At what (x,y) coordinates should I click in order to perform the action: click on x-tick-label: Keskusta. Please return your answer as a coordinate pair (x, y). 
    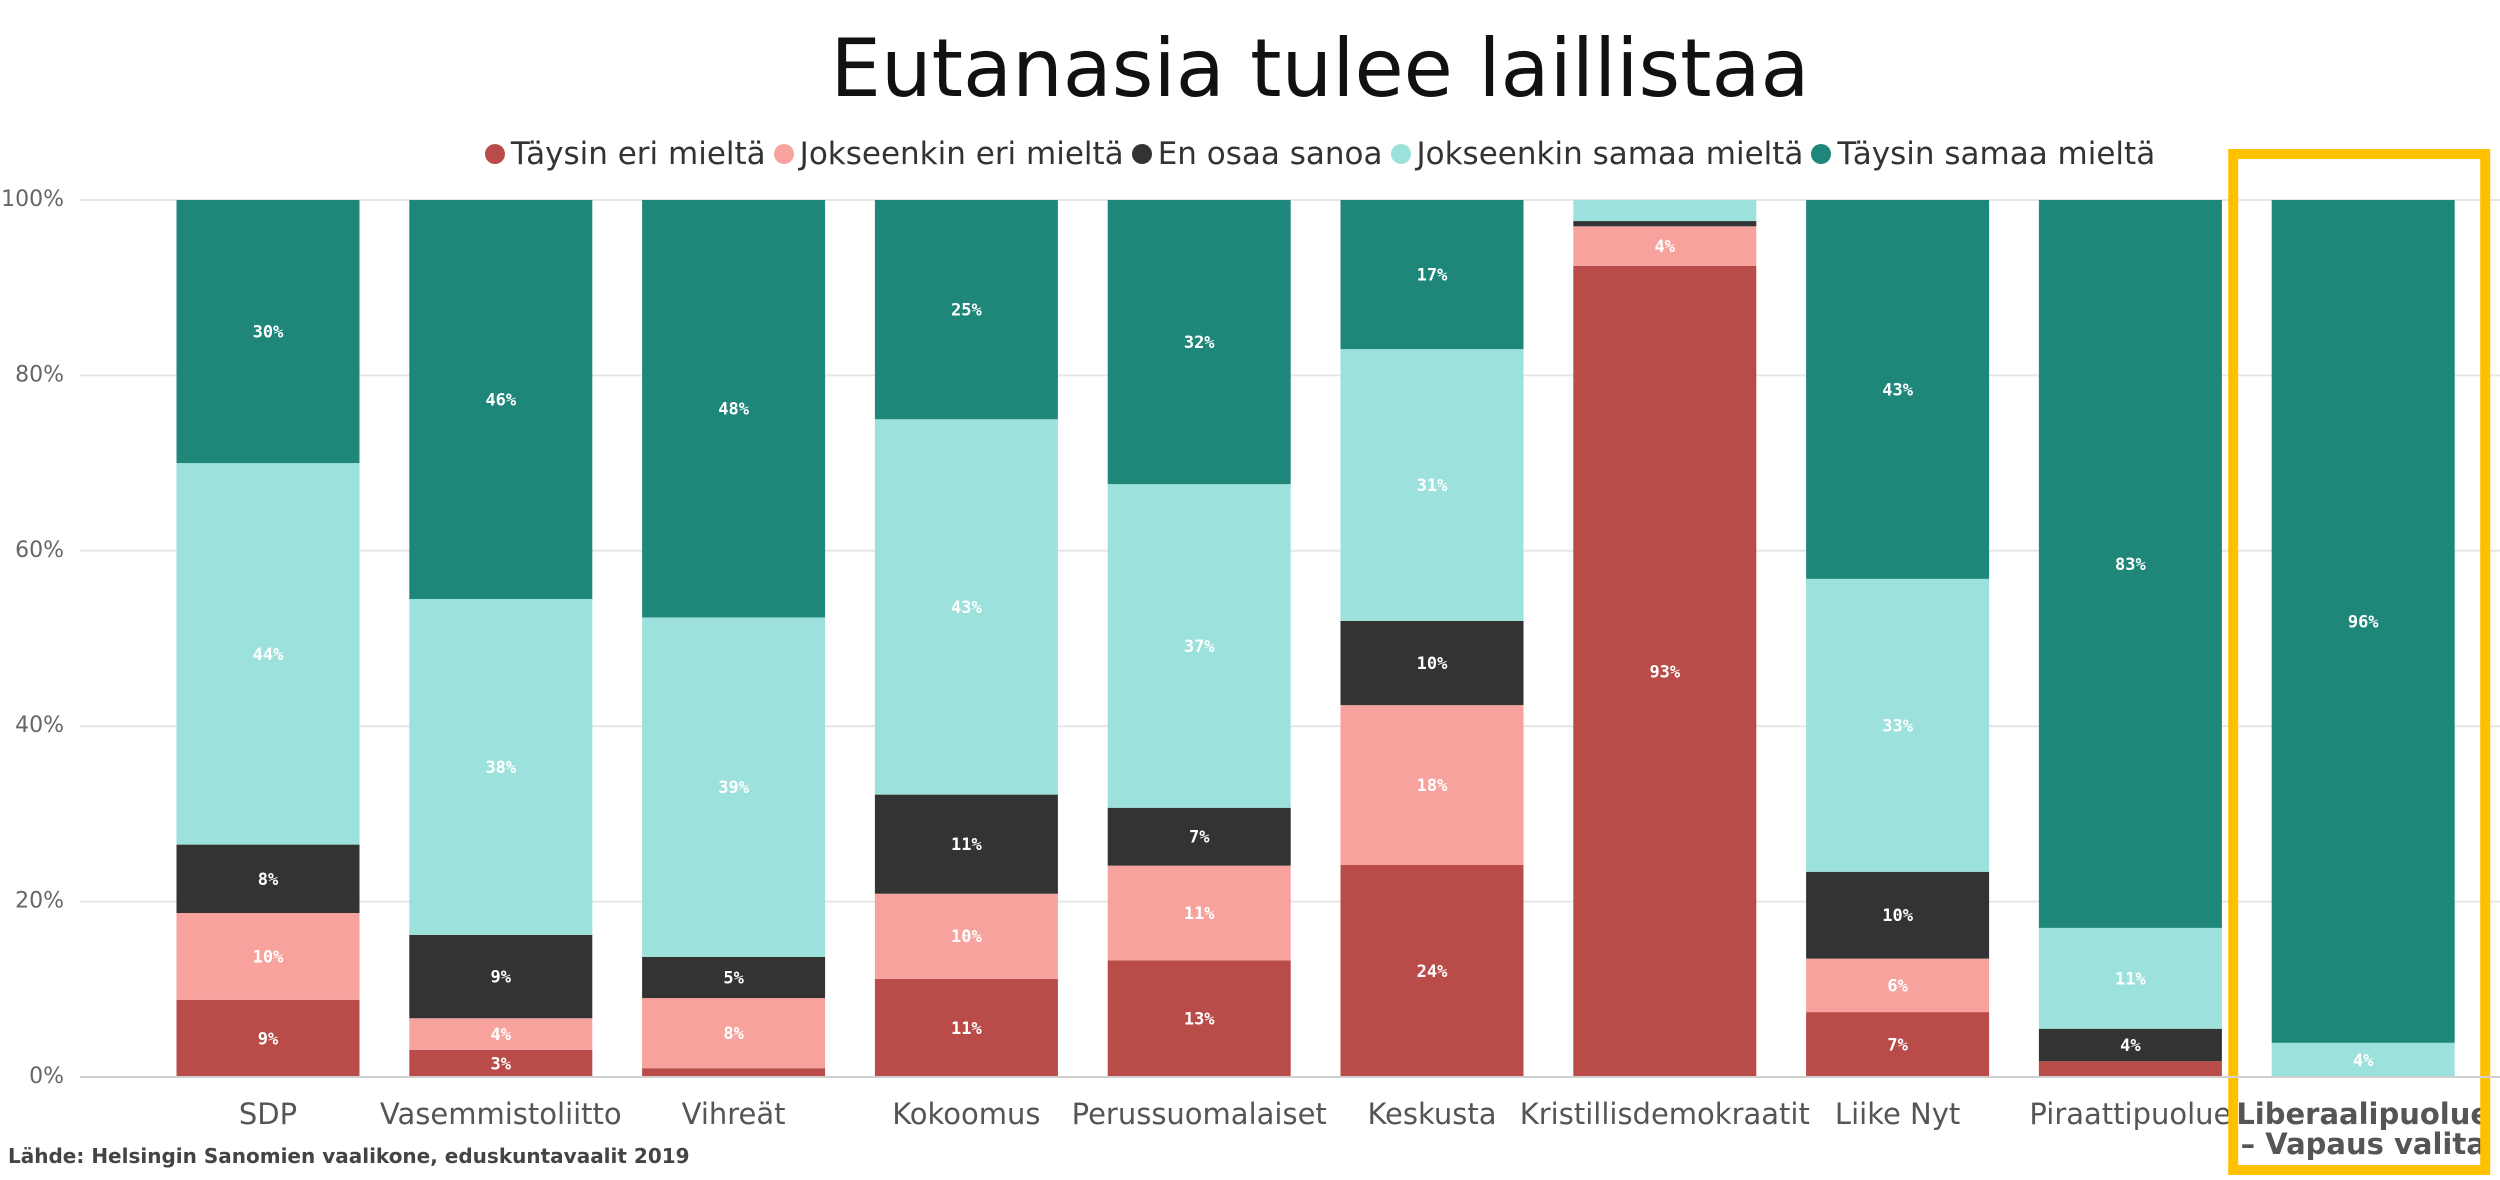
    Looking at the image, I should click on (1431, 1114).